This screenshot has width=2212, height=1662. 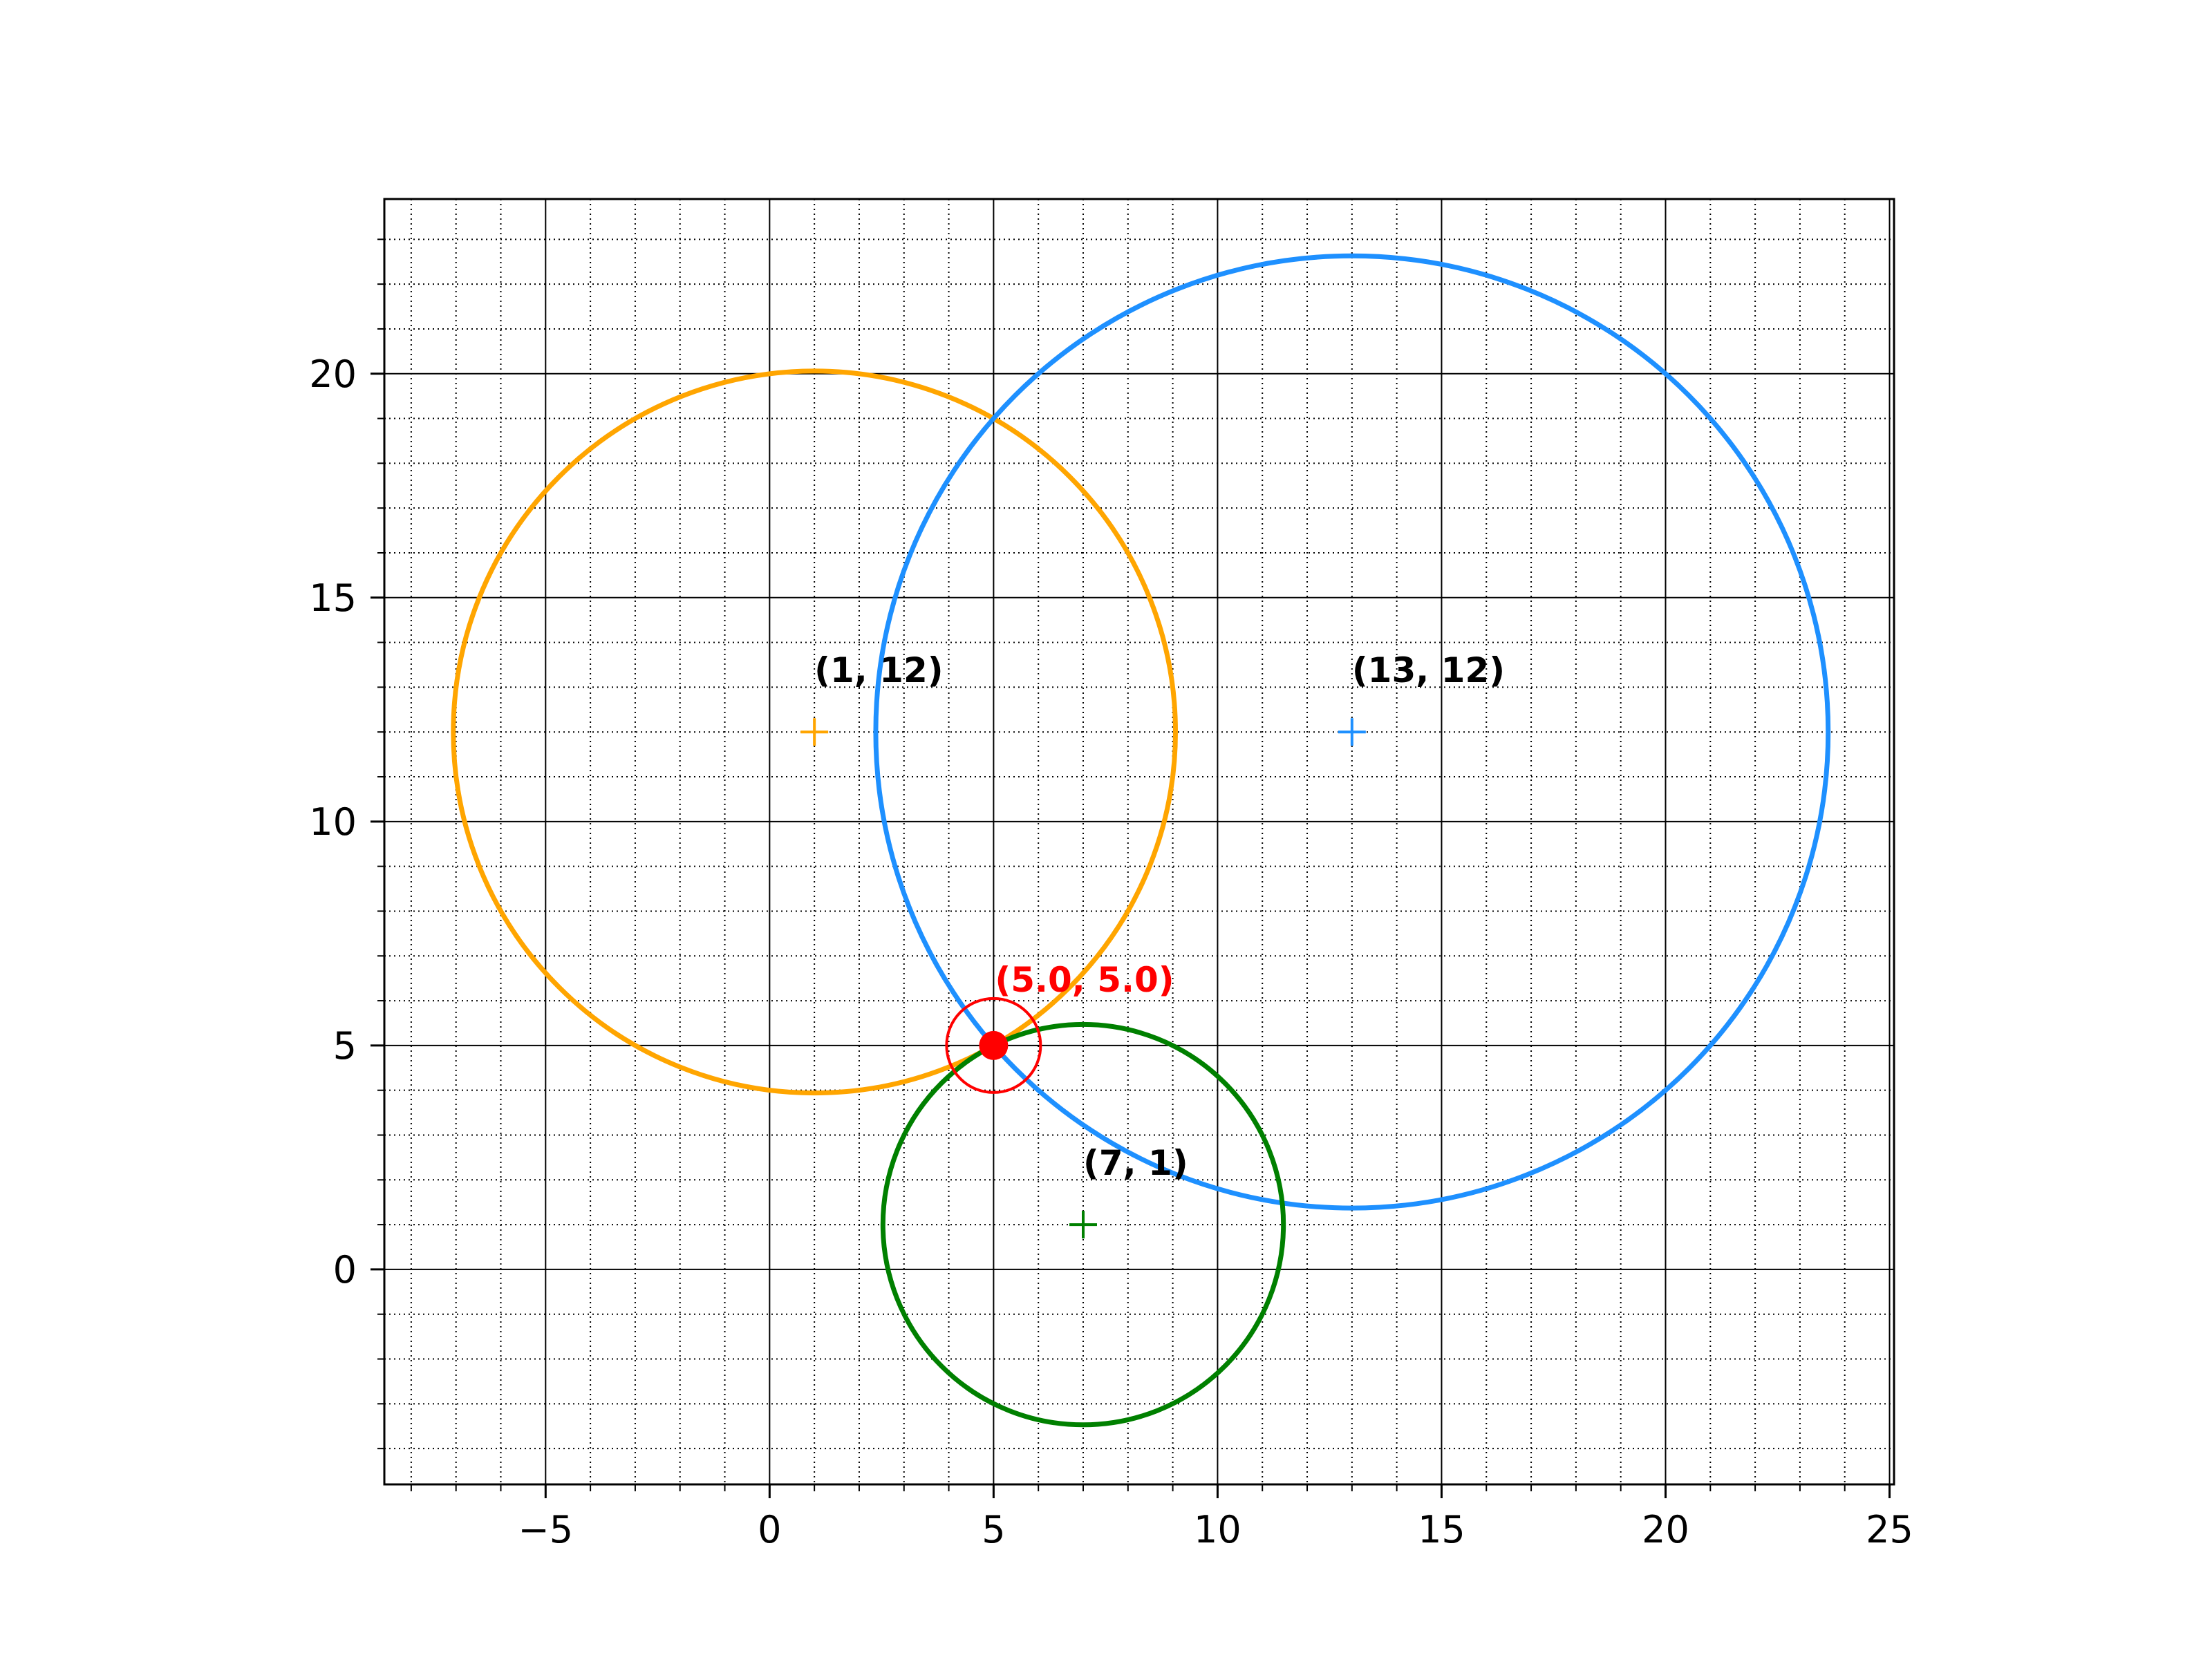 What do you see at coordinates (1217, 1529) in the screenshot?
I see `x-tick-label: 10` at bounding box center [1217, 1529].